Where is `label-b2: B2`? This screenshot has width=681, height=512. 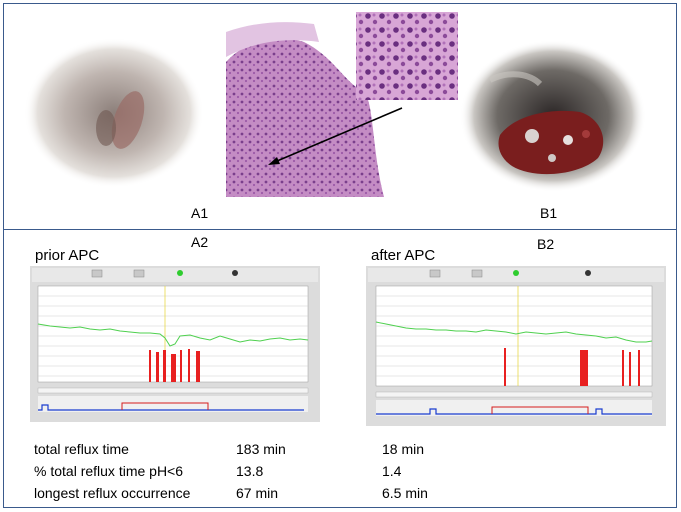
label-b2: B2 is located at coordinates (546, 244).